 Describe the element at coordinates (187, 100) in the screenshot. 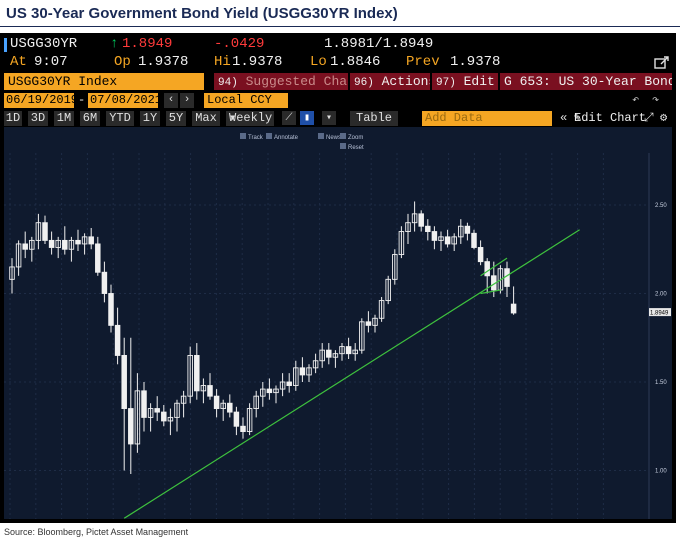

I see `next-period-icon: ›` at that location.